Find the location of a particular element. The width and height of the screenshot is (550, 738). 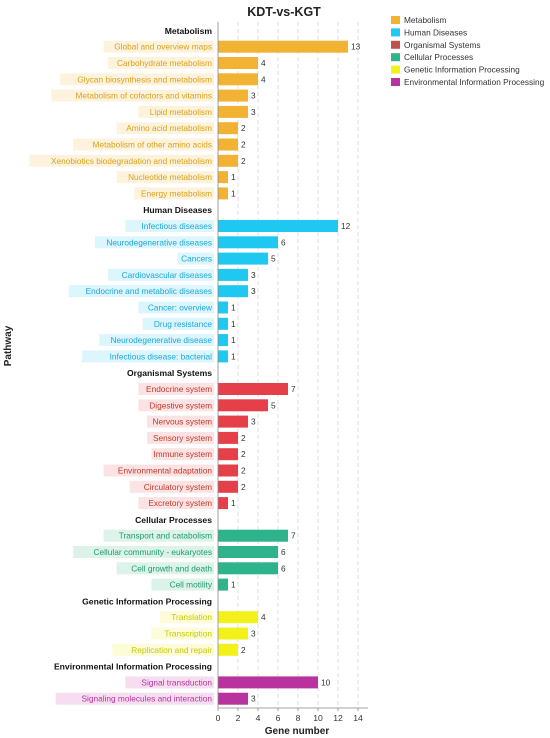

category-label: Neurodegenerative disease is located at coordinates (162, 340).